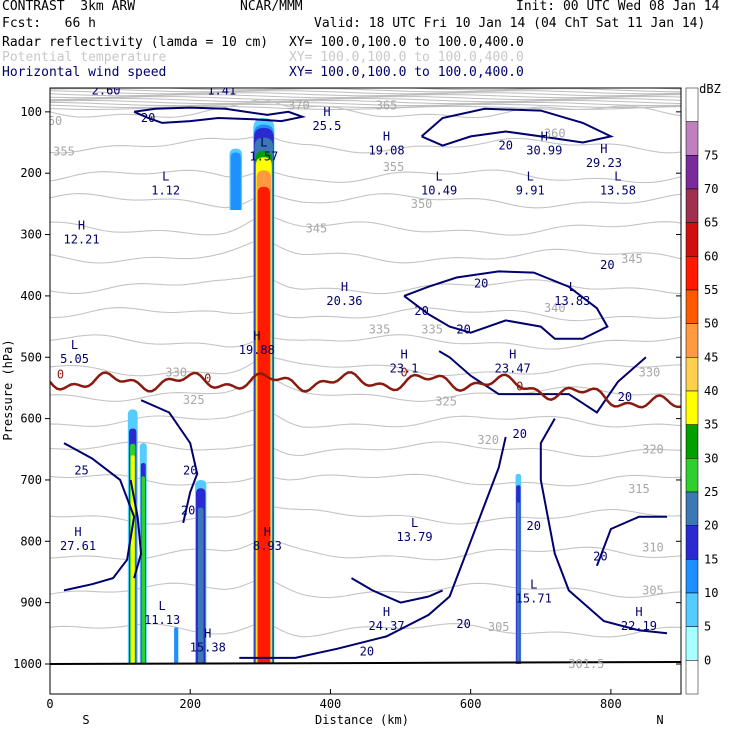 This screenshot has height=740, width=740. What do you see at coordinates (221, 90) in the screenshot?
I see `extremum-value: 1.41` at bounding box center [221, 90].